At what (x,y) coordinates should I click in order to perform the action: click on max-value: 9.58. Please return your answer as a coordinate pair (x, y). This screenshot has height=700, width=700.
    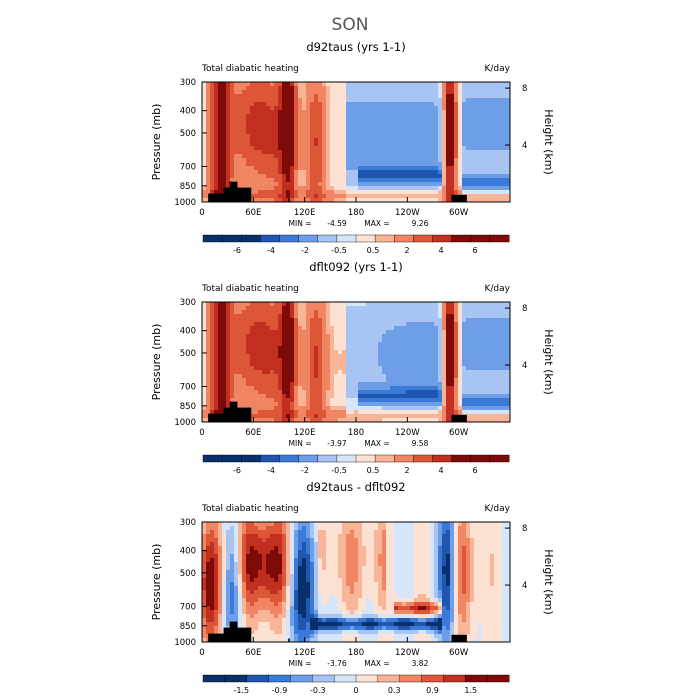
    Looking at the image, I should click on (420, 443).